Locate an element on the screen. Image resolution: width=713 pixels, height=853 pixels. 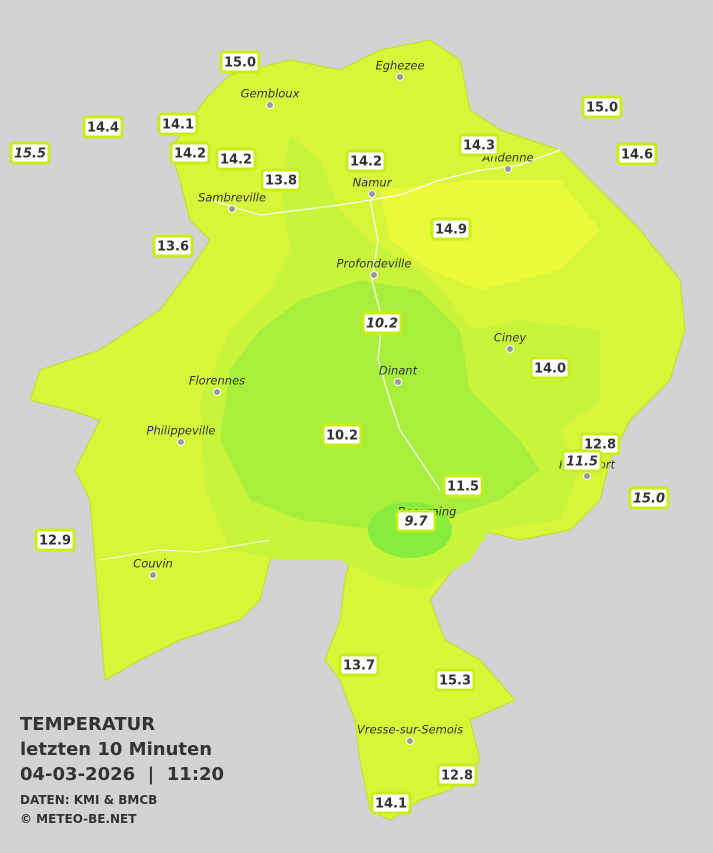
station-value: 9.7 is located at coordinates (416, 522).